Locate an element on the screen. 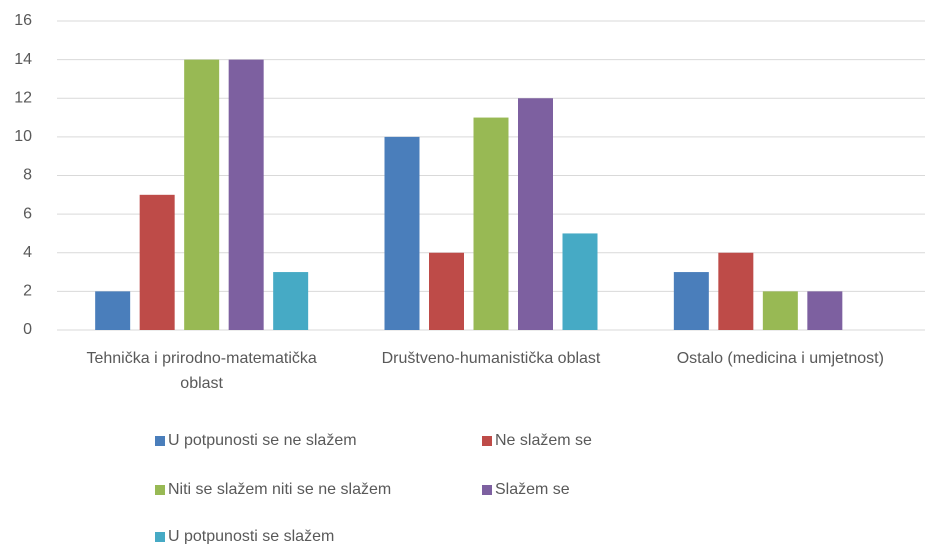 The width and height of the screenshot is (925, 544). y-tick-label: 16 is located at coordinates (23, 20).